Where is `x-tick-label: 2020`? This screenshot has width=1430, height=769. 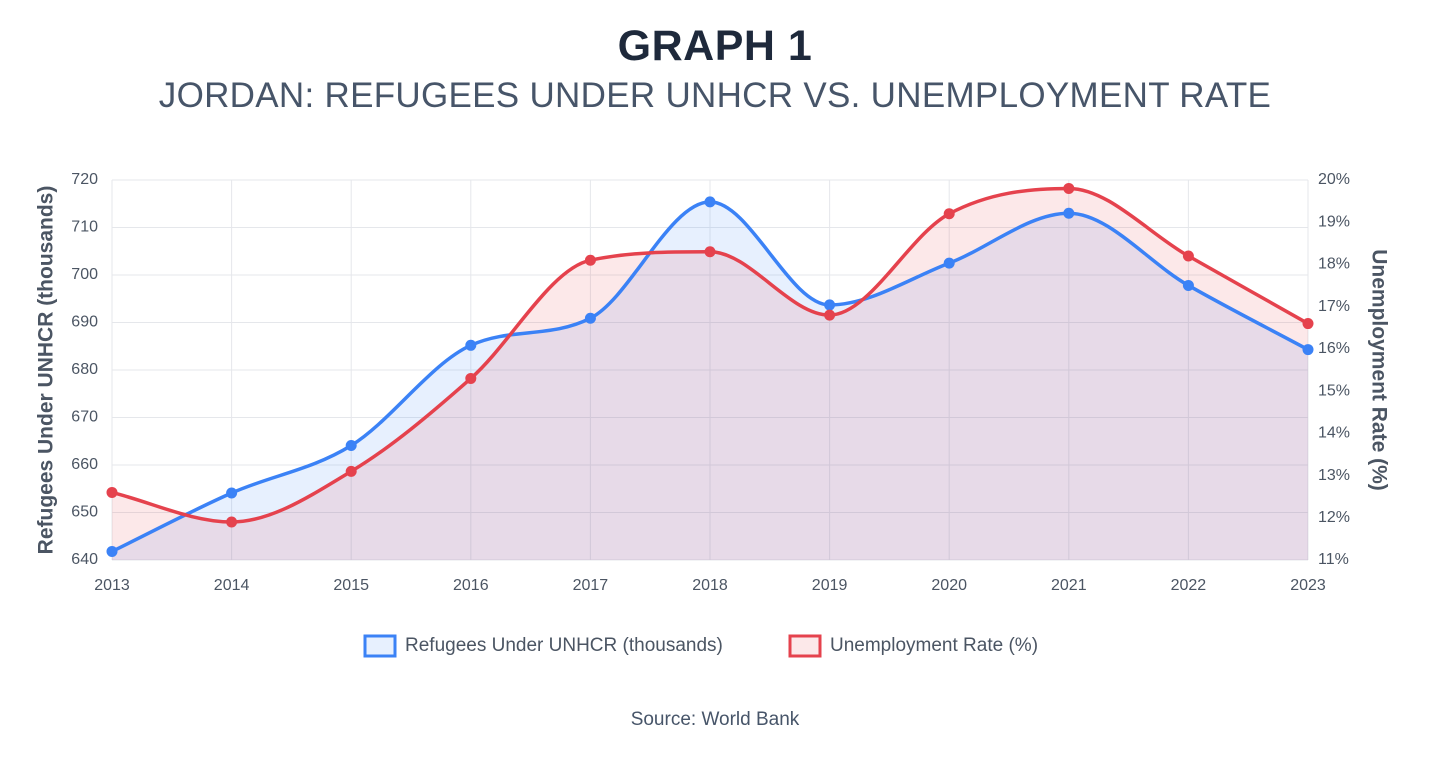
x-tick-label: 2020 is located at coordinates (949, 585).